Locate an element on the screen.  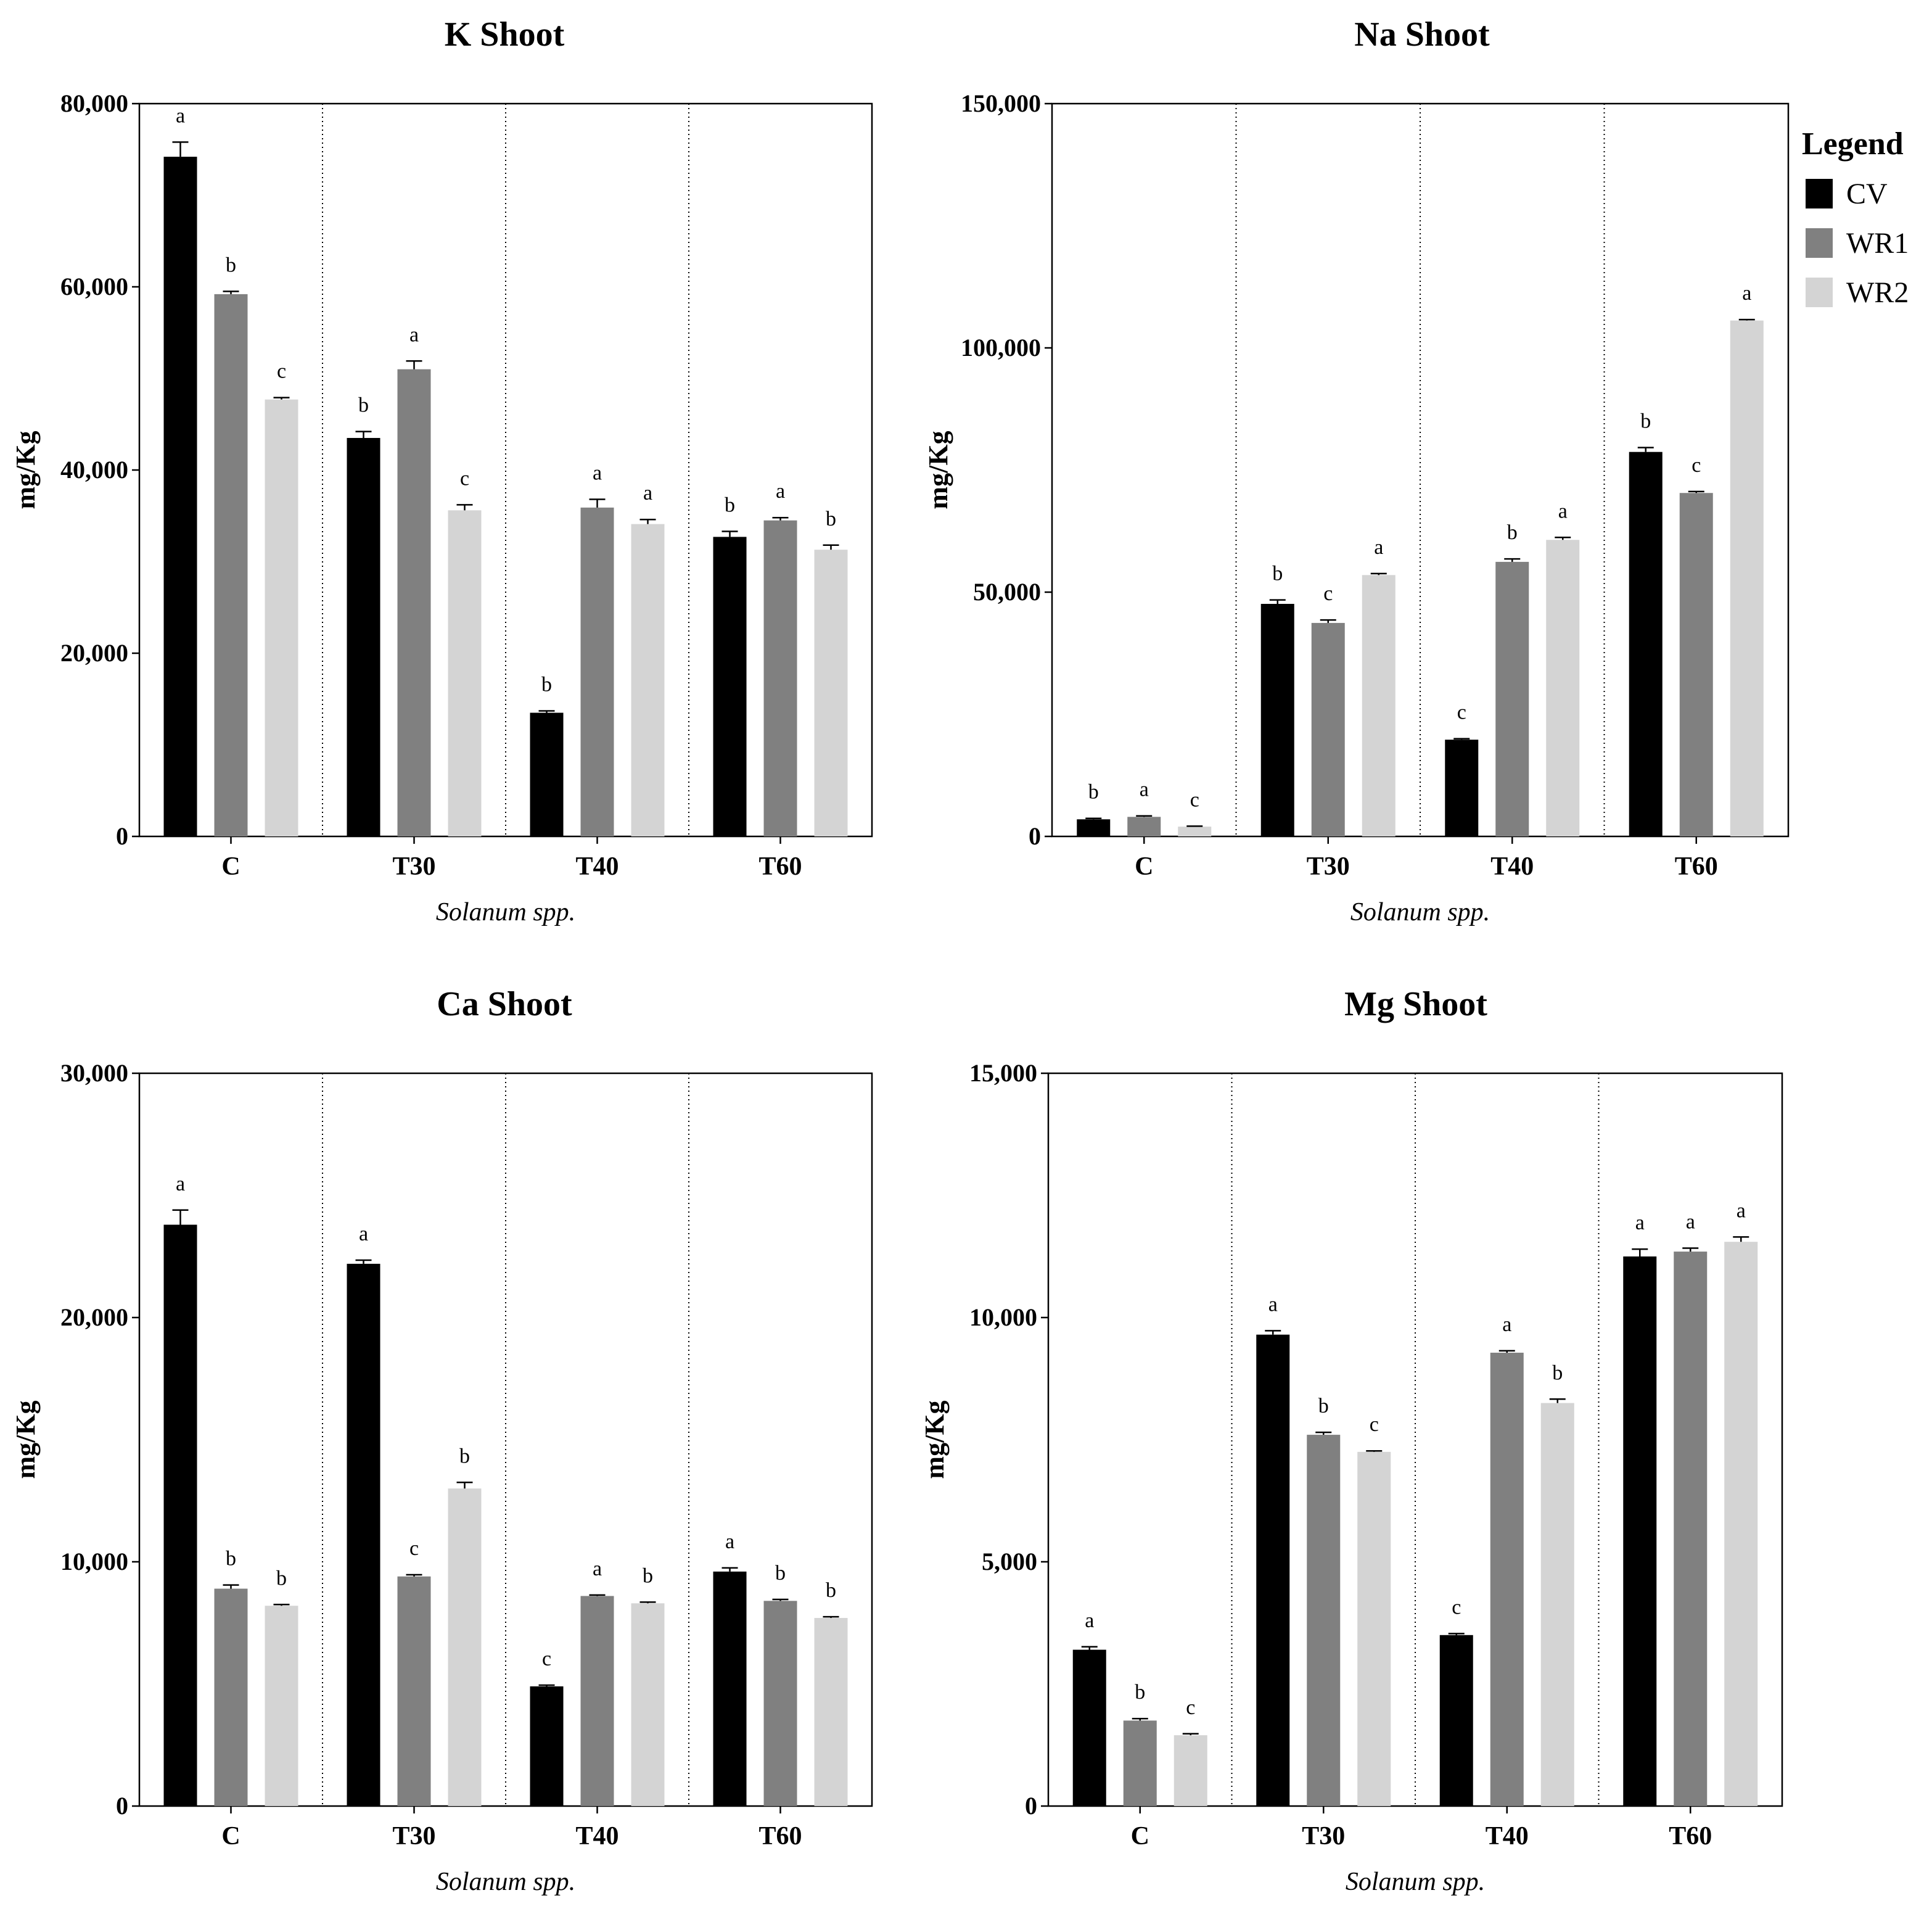
chart-title: K Shoot is located at coordinates (505, 34).